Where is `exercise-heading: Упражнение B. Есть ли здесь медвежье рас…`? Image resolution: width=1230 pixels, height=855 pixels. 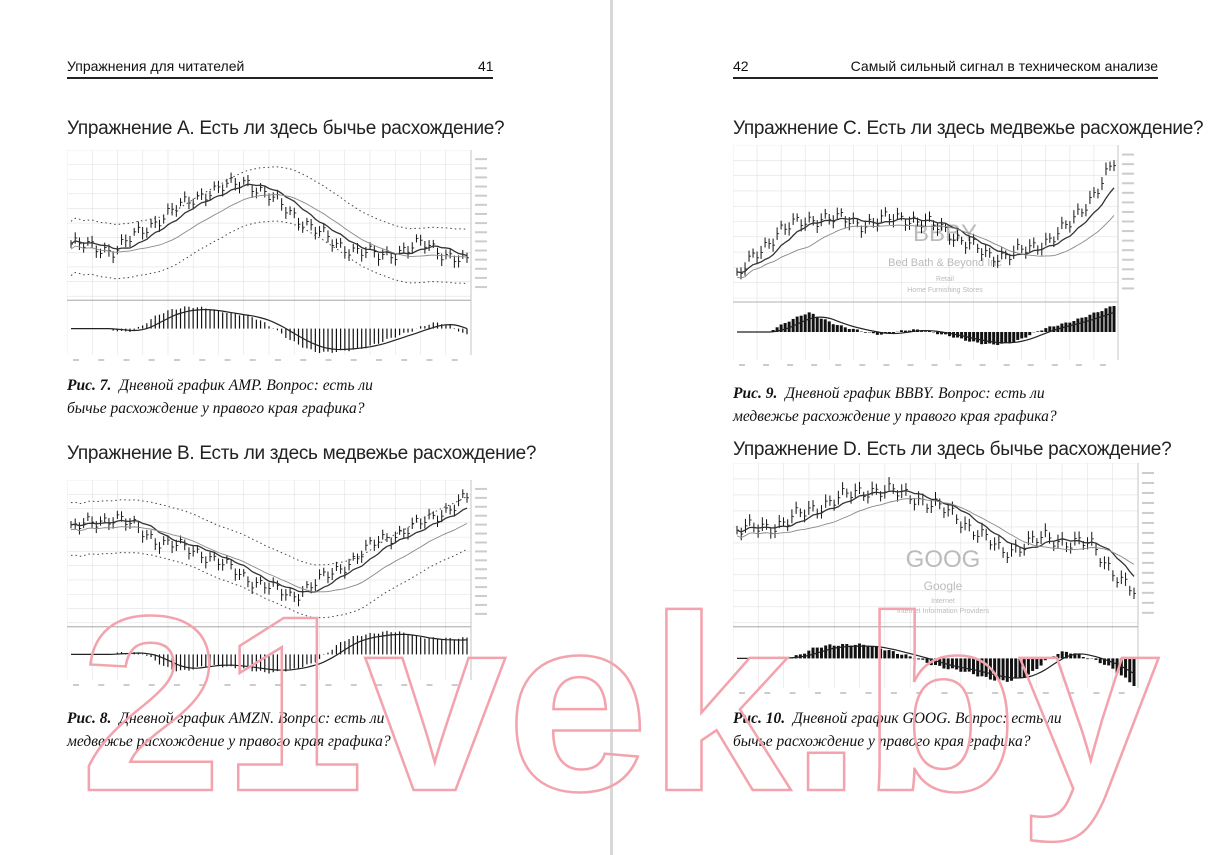 exercise-heading: Упражнение B. Есть ли здесь медвежье рас… is located at coordinates (302, 453).